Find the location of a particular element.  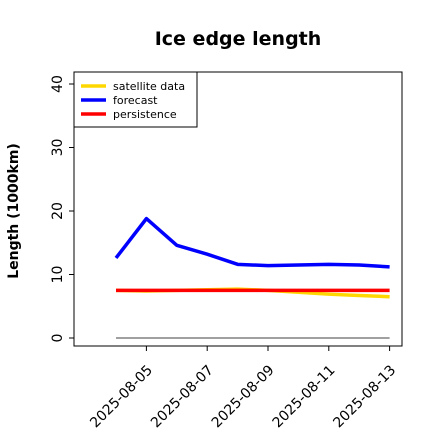

y-axis: 0 10 20 30 40 is located at coordinates (62, 208).